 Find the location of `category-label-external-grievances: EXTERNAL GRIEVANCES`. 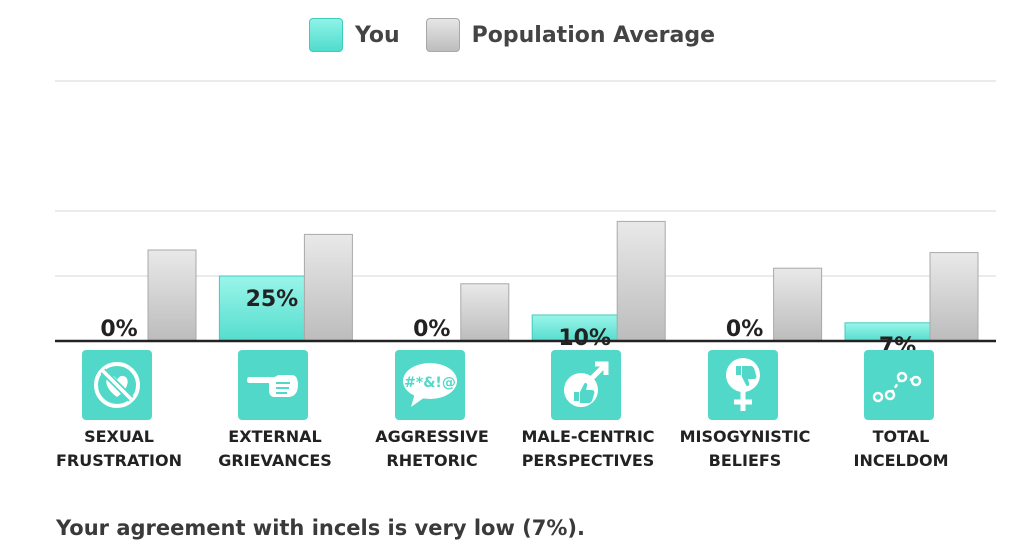

category-label-external-grievances: EXTERNAL GRIEVANCES is located at coordinates (275, 449).